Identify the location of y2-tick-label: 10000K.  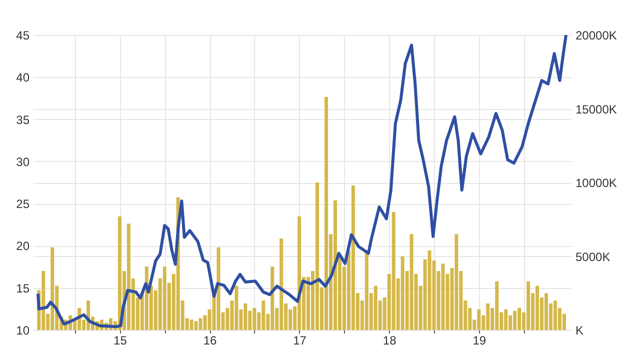
(596, 183).